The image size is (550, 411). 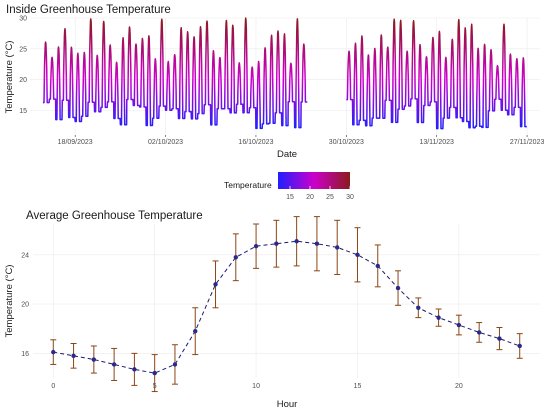 What do you see at coordinates (9, 301) in the screenshot?
I see `chart2-y-axis-title: Temperature (°C)` at bounding box center [9, 301].